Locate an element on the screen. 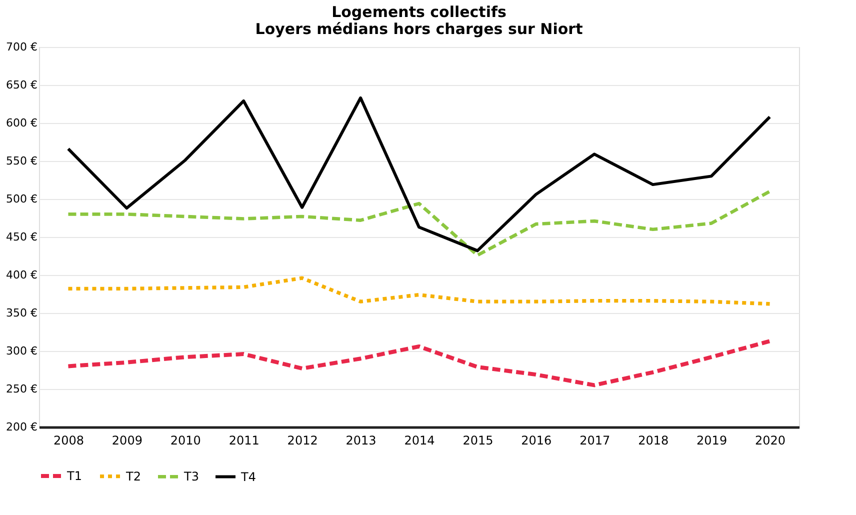 This screenshot has height=515, width=856. legend-label: T4 is located at coordinates (248, 477).